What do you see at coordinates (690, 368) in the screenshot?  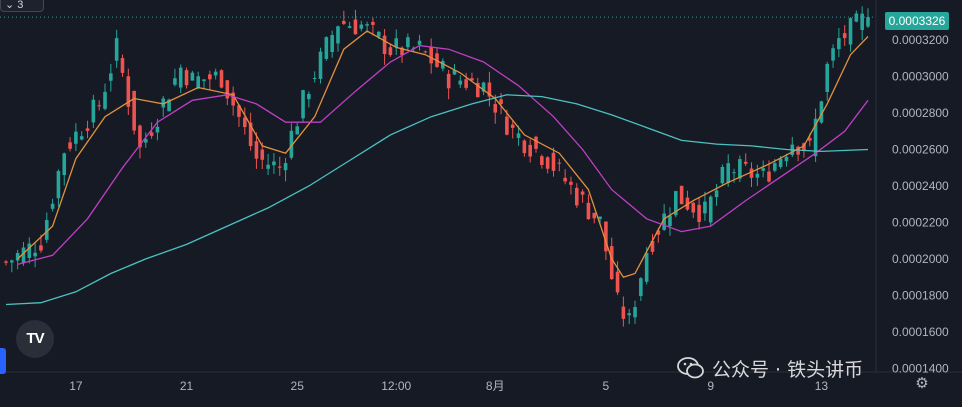 I see `wechat-icon` at bounding box center [690, 368].